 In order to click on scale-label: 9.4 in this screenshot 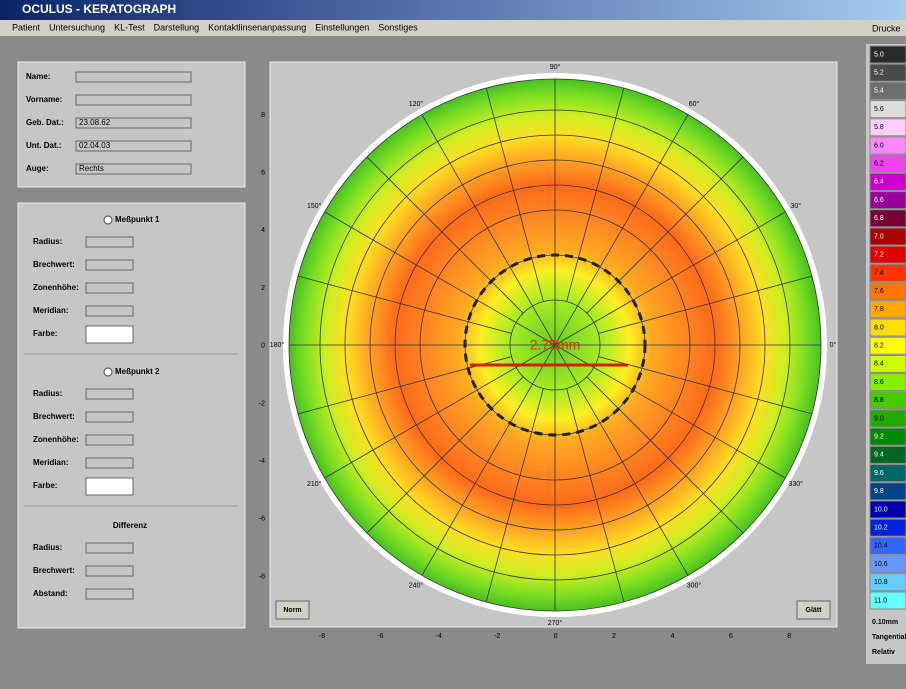, I will do `click(879, 455)`.